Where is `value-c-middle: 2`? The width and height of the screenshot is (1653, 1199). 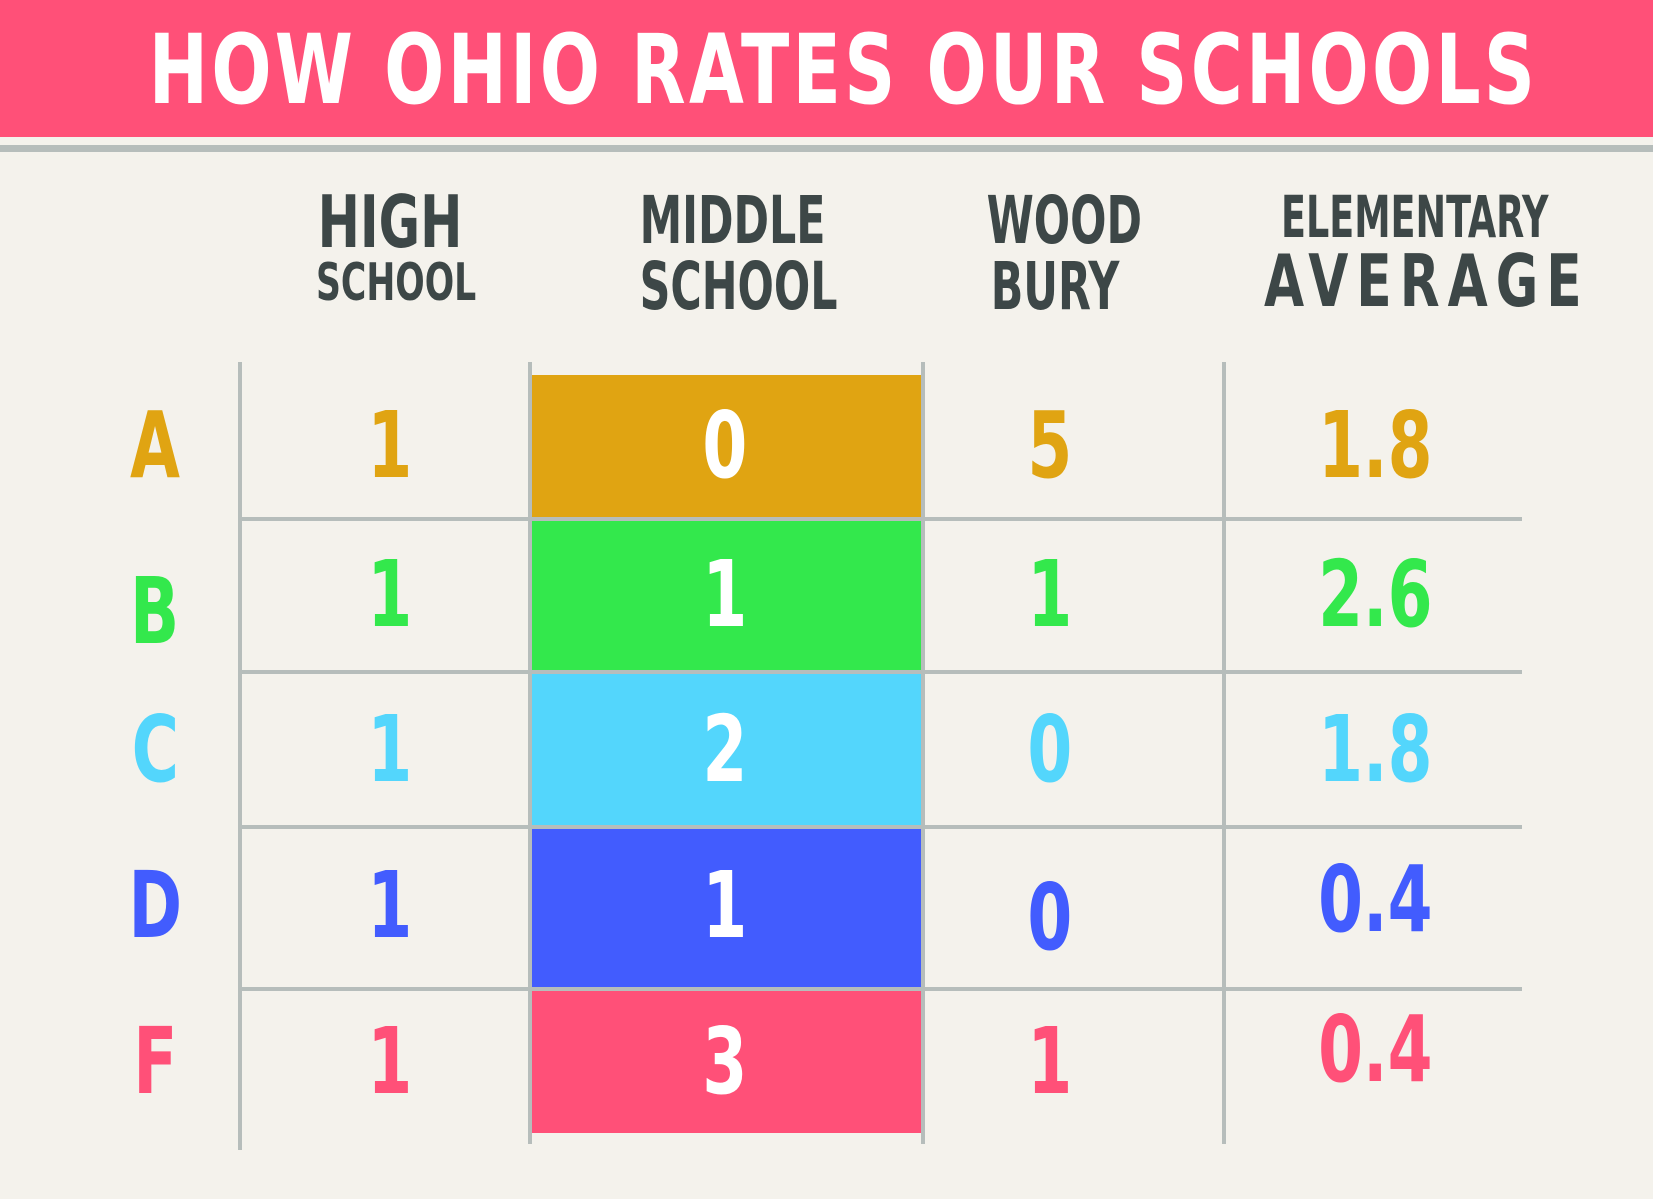 value-c-middle: 2 is located at coordinates (725, 749).